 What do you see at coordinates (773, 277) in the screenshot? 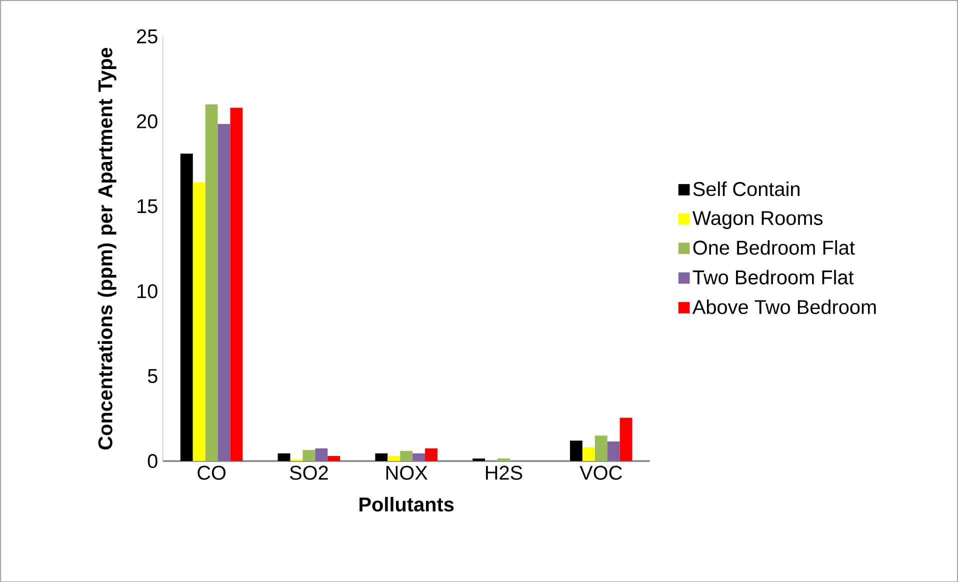
I see `legend-label: Two Bedroom Flat` at bounding box center [773, 277].